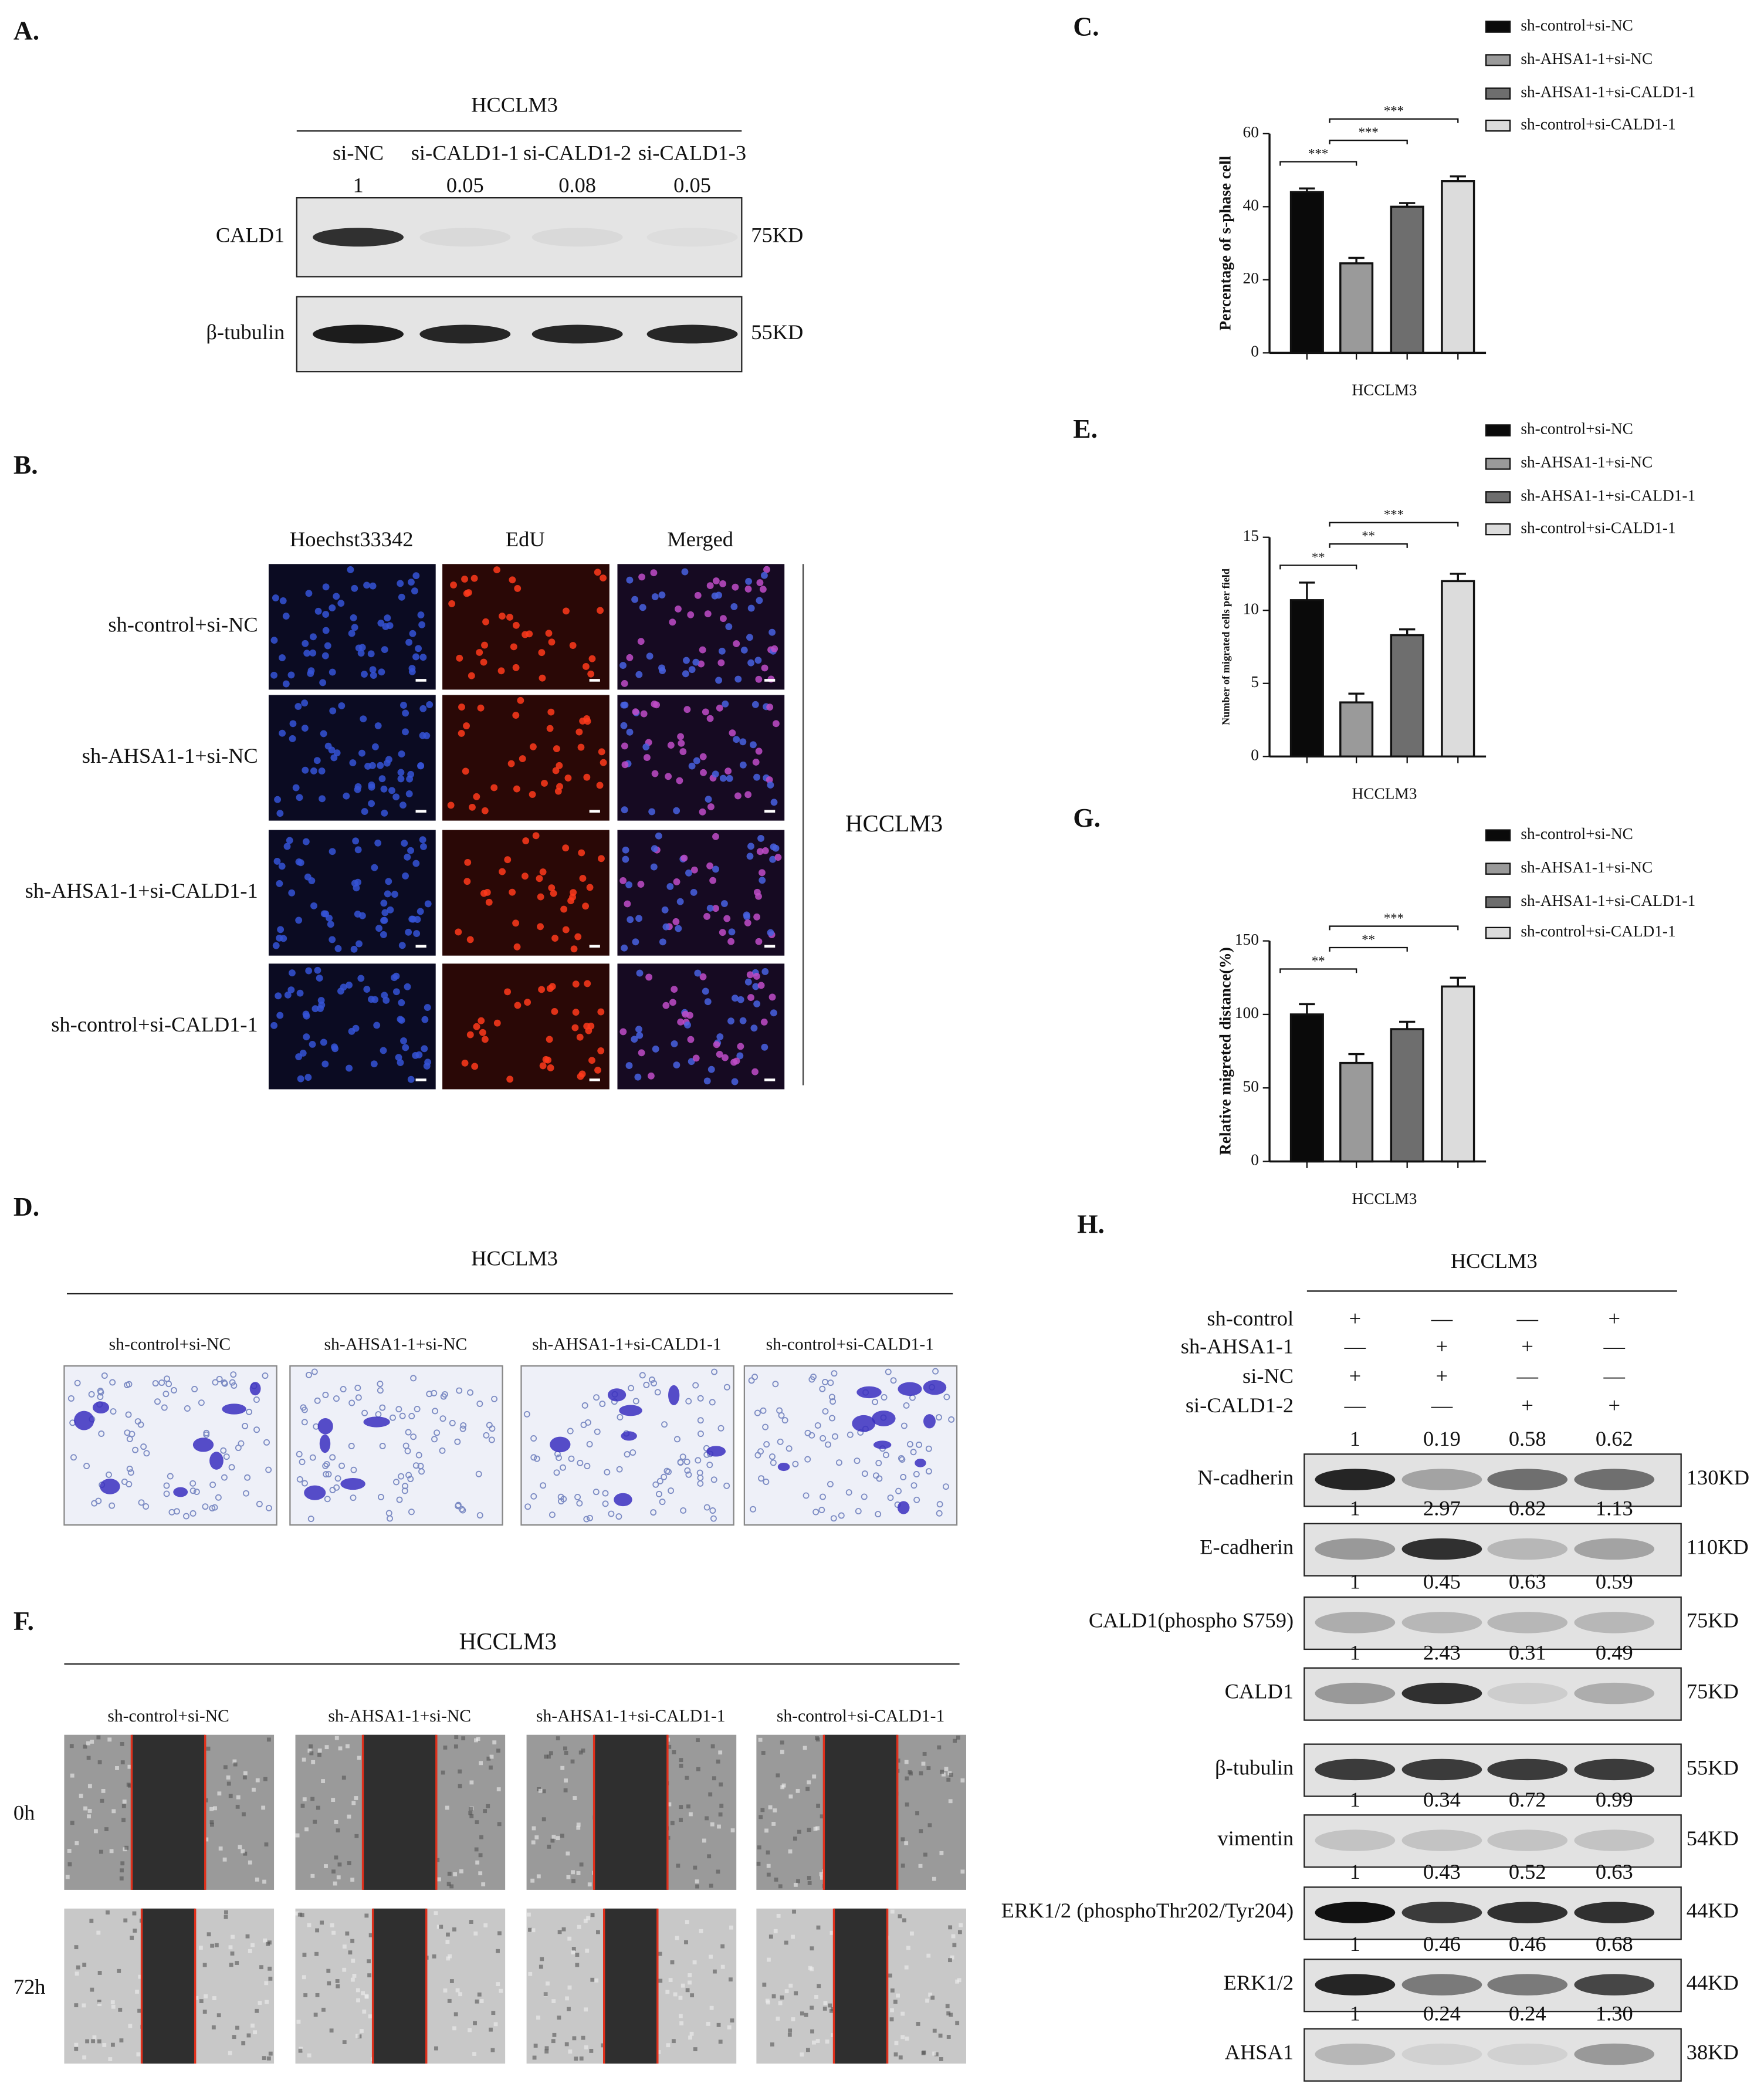 Image resolution: width=1764 pixels, height=2097 pixels. What do you see at coordinates (1614, 1652) in the screenshot?
I see `ratio: 0.49` at bounding box center [1614, 1652].